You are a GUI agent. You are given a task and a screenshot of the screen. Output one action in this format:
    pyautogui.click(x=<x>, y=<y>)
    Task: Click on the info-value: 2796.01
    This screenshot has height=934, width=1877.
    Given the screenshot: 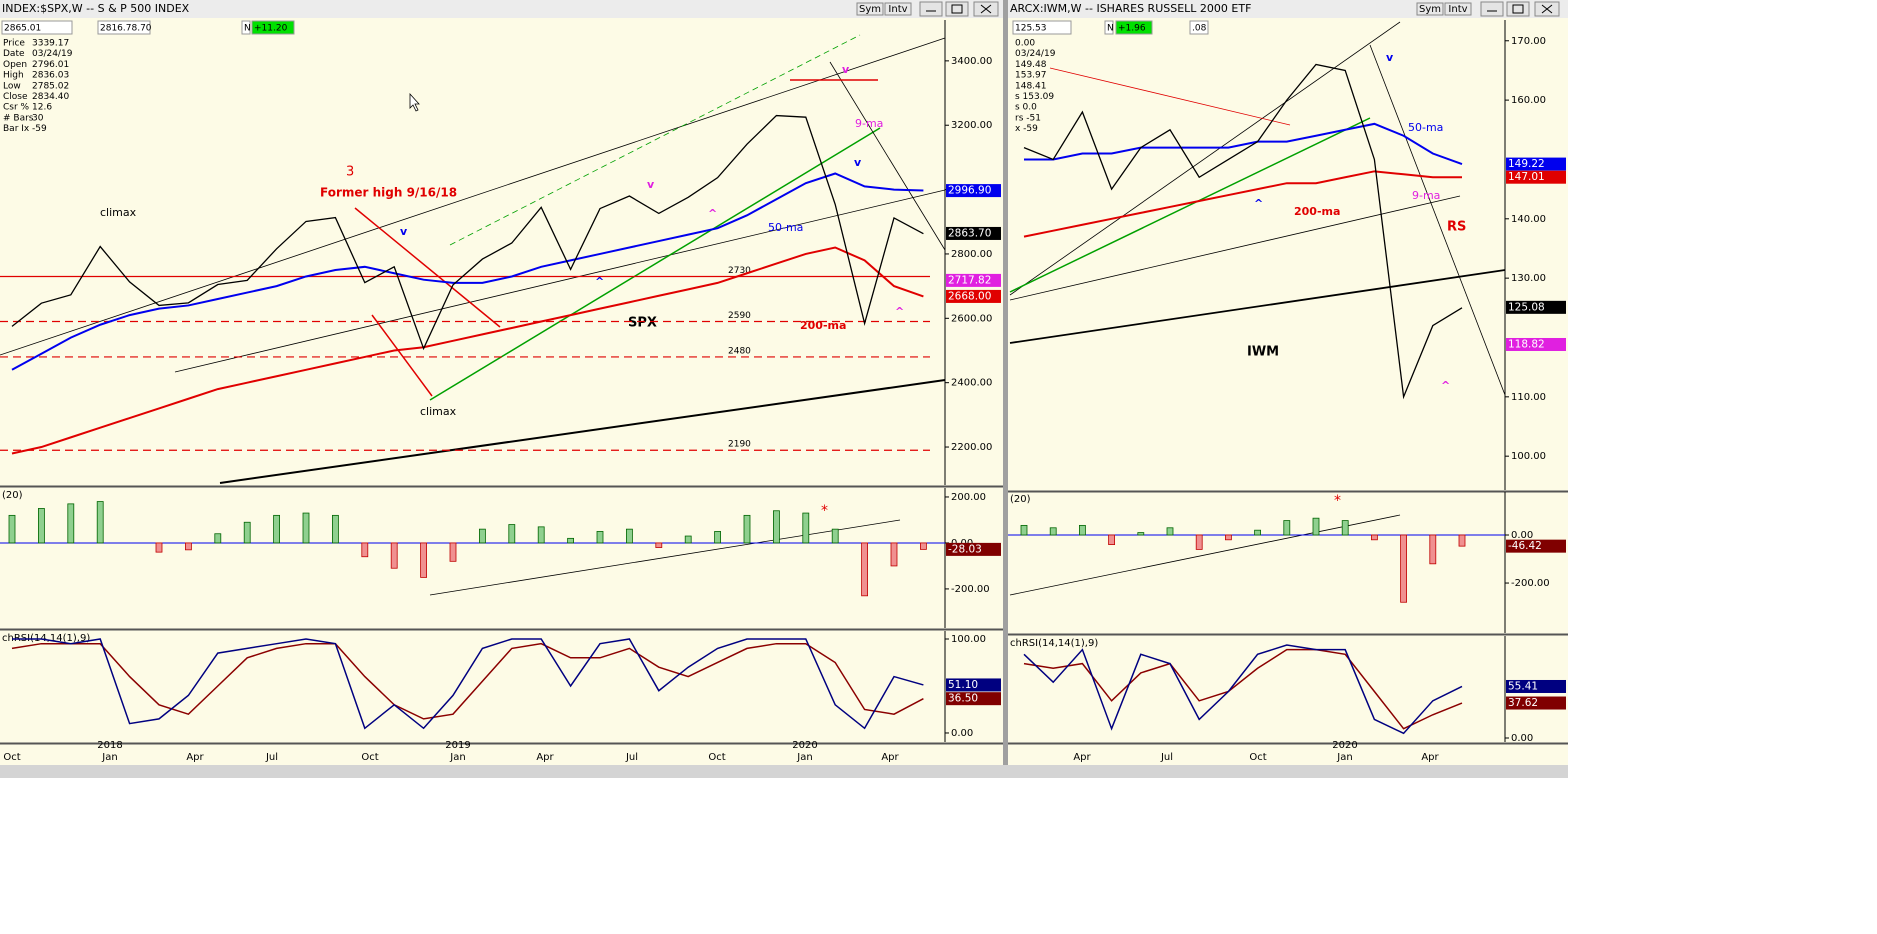 What is the action you would take?
    pyautogui.click(x=50, y=65)
    